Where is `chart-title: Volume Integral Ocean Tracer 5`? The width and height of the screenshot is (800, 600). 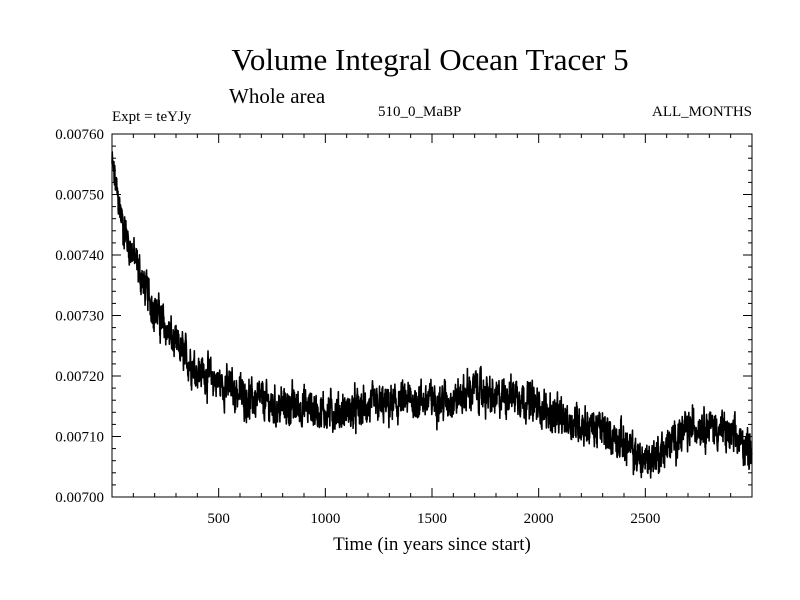 chart-title: Volume Integral Ocean Tracer 5 is located at coordinates (429, 59).